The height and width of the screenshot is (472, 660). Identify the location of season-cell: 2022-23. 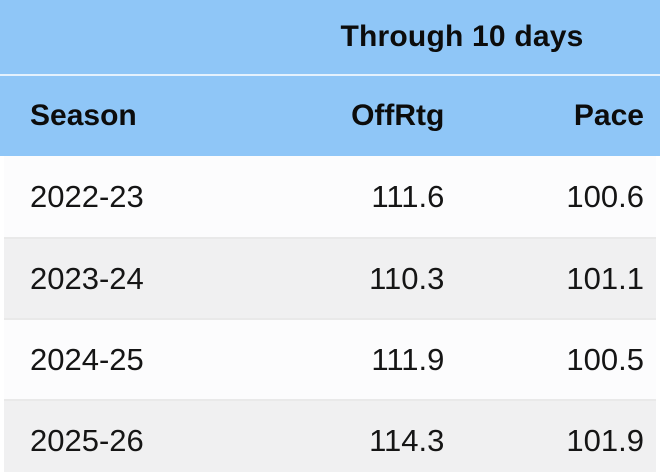
(87, 196).